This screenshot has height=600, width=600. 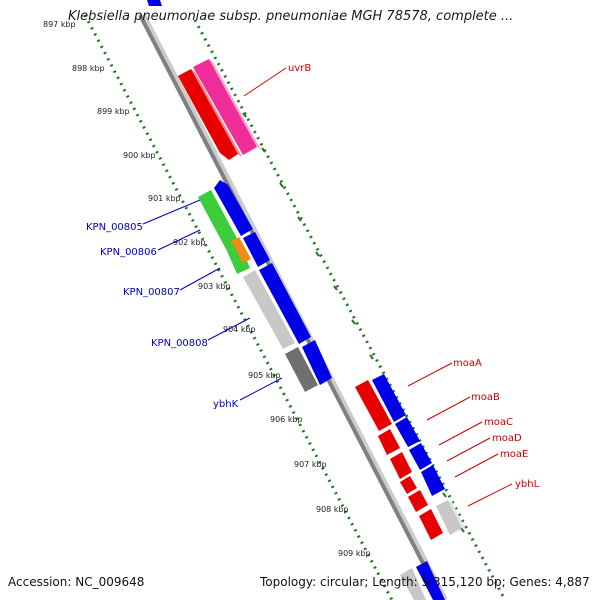 What do you see at coordinates (354, 553) in the screenshot?
I see `tick-label: 909 kbp` at bounding box center [354, 553].